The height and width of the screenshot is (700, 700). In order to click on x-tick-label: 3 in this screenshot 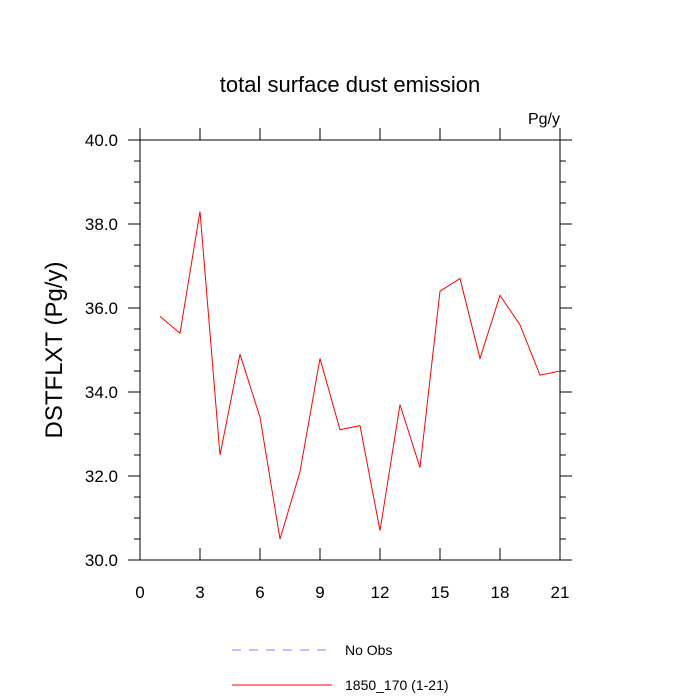, I will do `click(199, 592)`.